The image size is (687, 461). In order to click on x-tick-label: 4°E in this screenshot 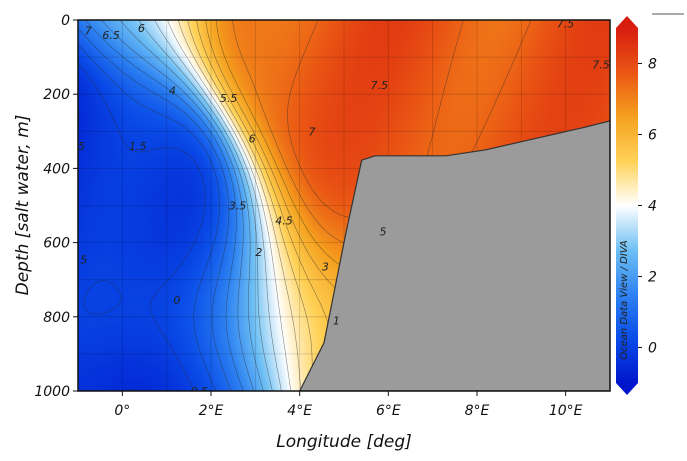, I will do `click(299, 411)`.